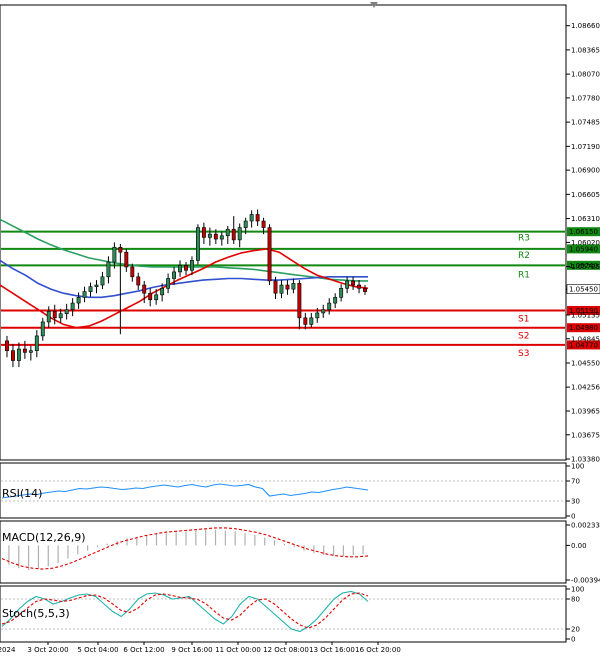  I want to click on pane-tick-label: 70, so click(575, 482).